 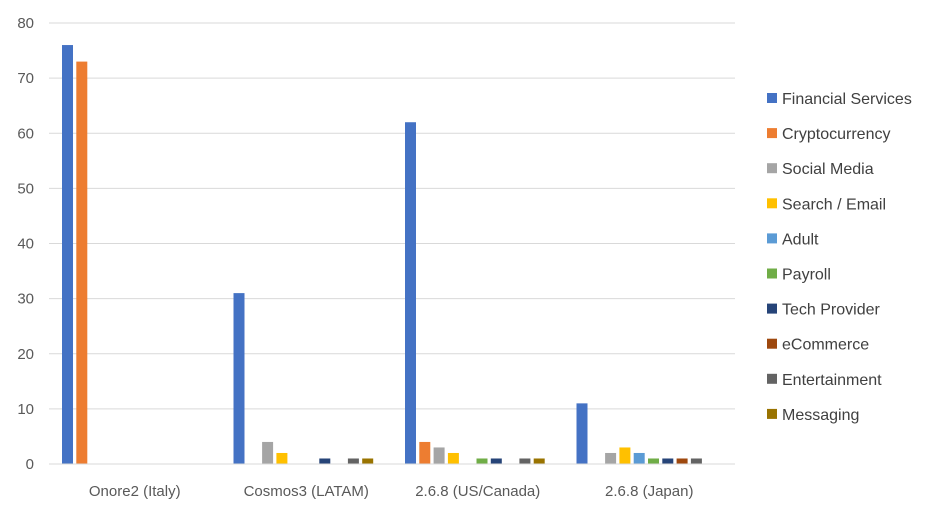 I want to click on y-tick-label-10: 10, so click(x=25, y=409).